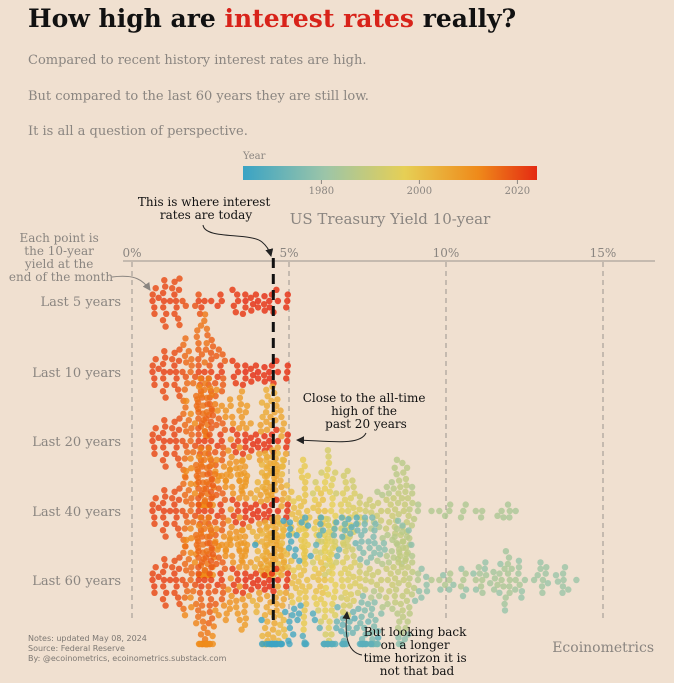 Image resolution: width=674 pixels, height=683 pixels. Describe the element at coordinates (390, 173) in the screenshot. I see `year-color-legend` at that location.